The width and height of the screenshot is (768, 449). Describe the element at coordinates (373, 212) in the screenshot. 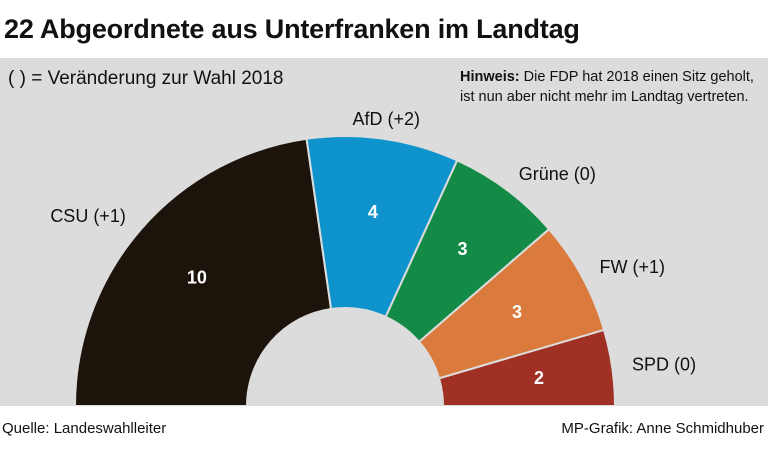

I see `value-afd: 4` at that location.